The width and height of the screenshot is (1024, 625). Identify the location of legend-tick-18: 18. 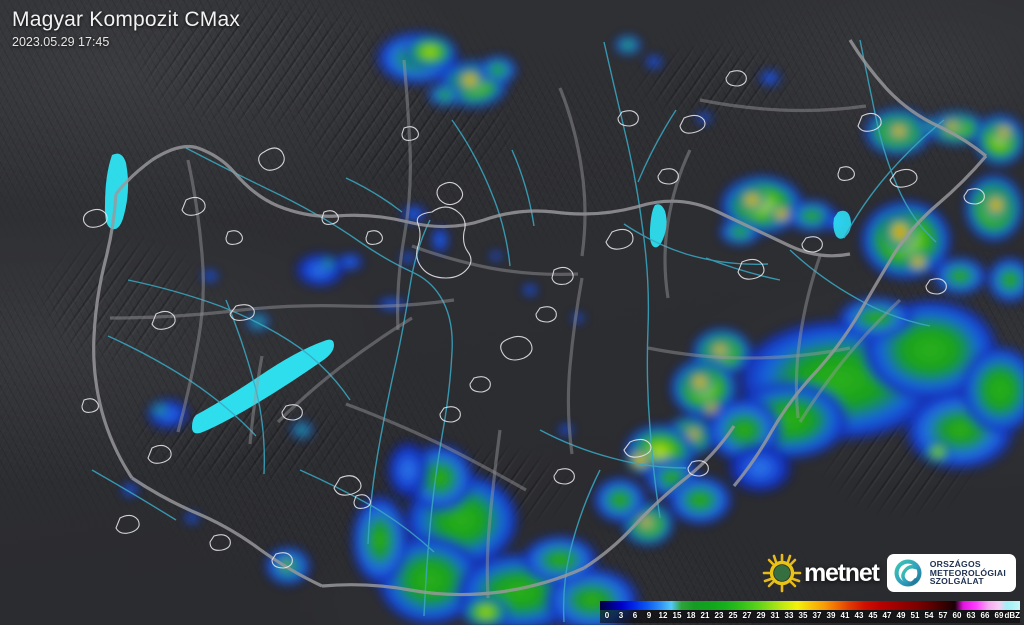
(691, 615).